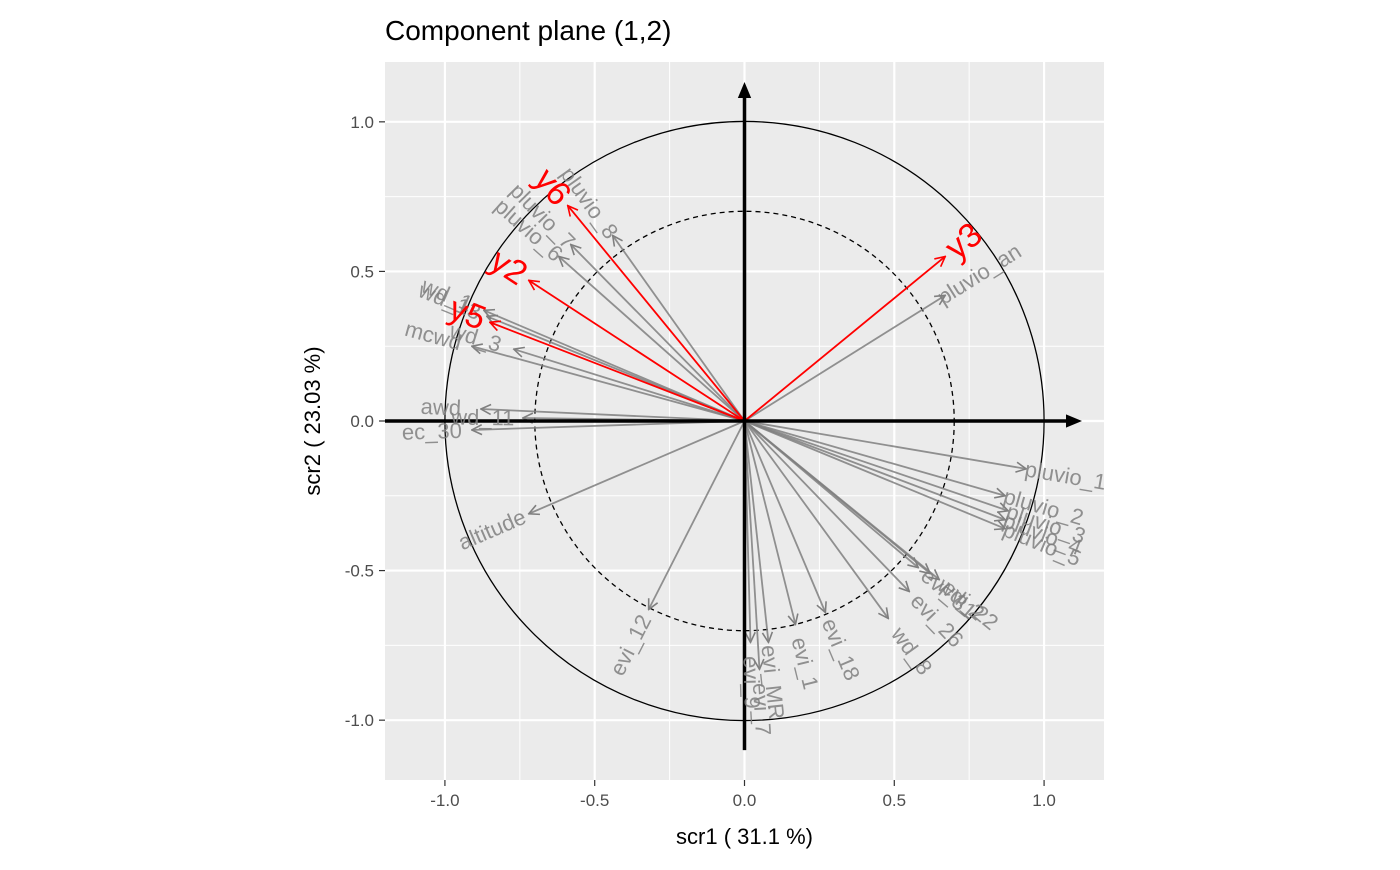  Describe the element at coordinates (845, 358) in the screenshot. I see `variable-arrow-pluvio-an` at that location.